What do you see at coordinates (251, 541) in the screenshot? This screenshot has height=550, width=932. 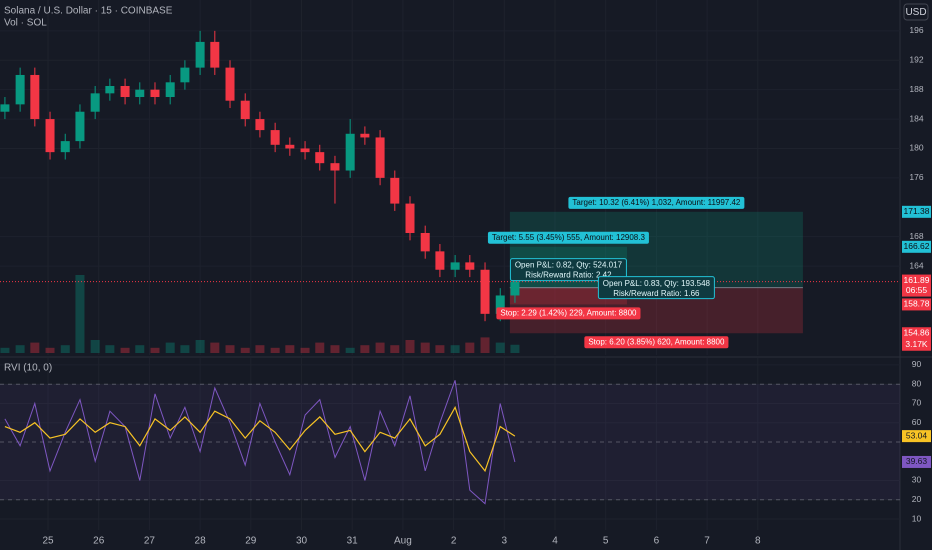 I see `x-tick-label: 29` at bounding box center [251, 541].